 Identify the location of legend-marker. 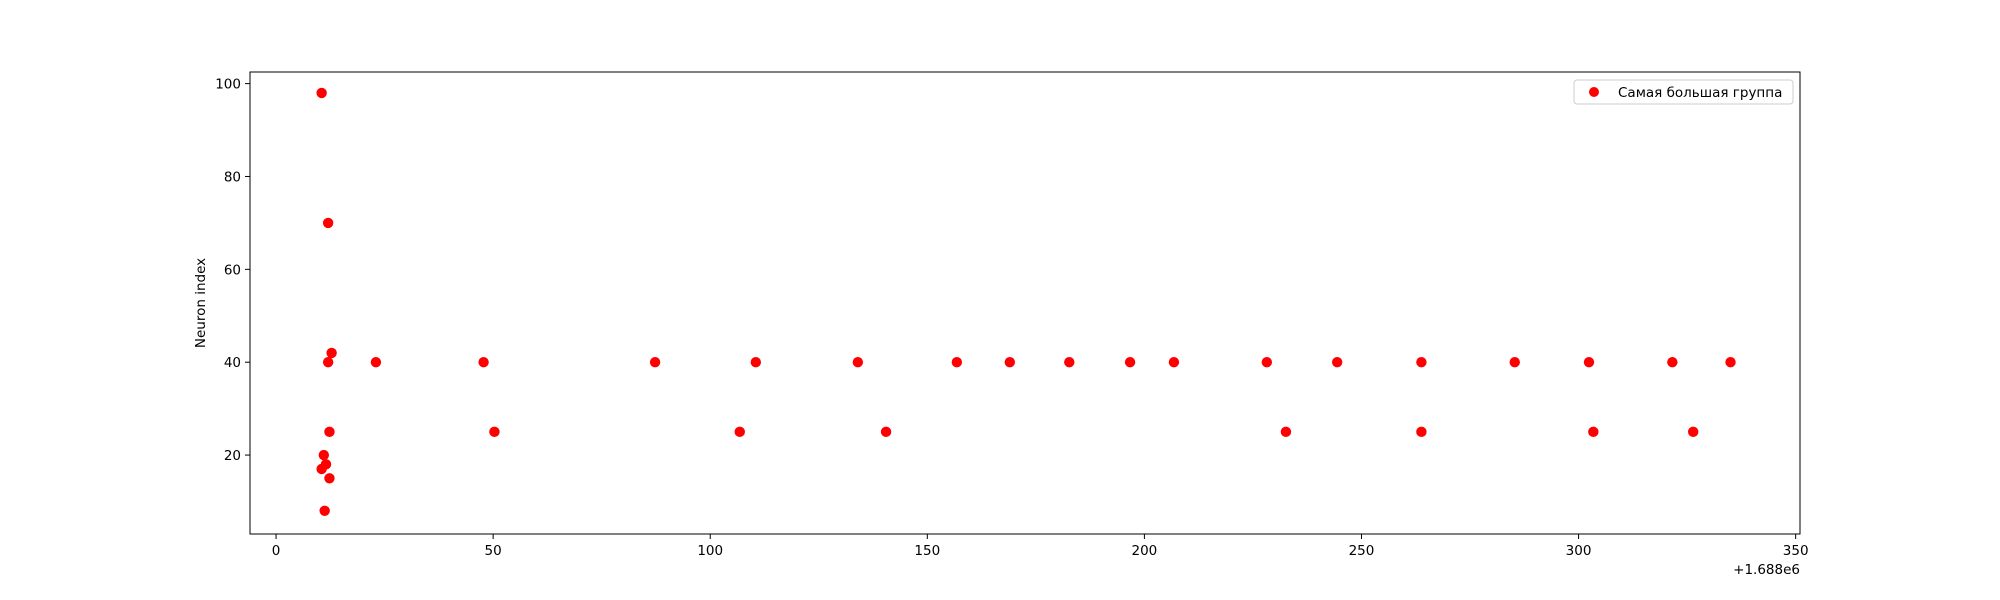
(1594, 92).